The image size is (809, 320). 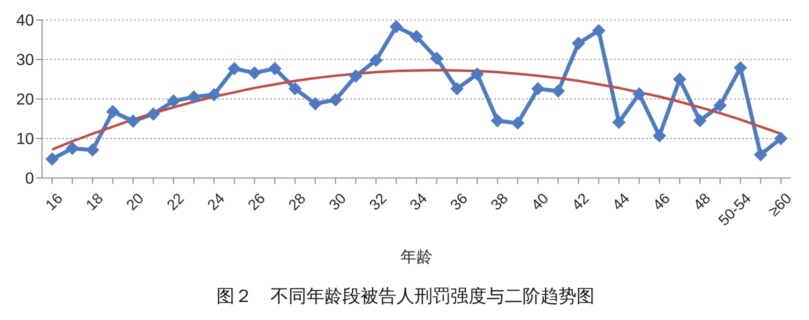 What do you see at coordinates (135, 202) in the screenshot?
I see `x-tick-label: 20` at bounding box center [135, 202].